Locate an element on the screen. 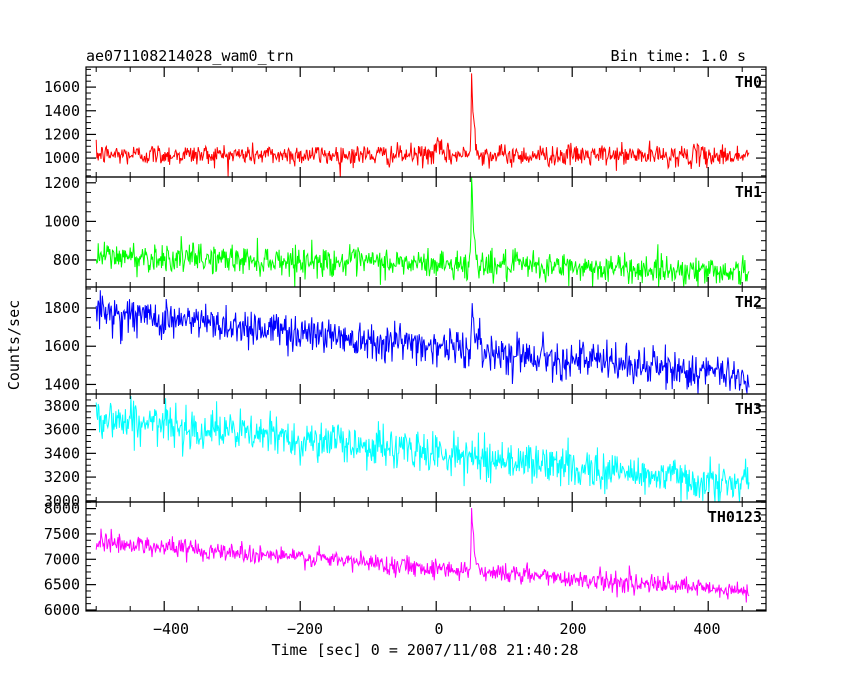  panel-th0: 1000 1200 1400 1600 TH0 is located at coordinates (405, 122).